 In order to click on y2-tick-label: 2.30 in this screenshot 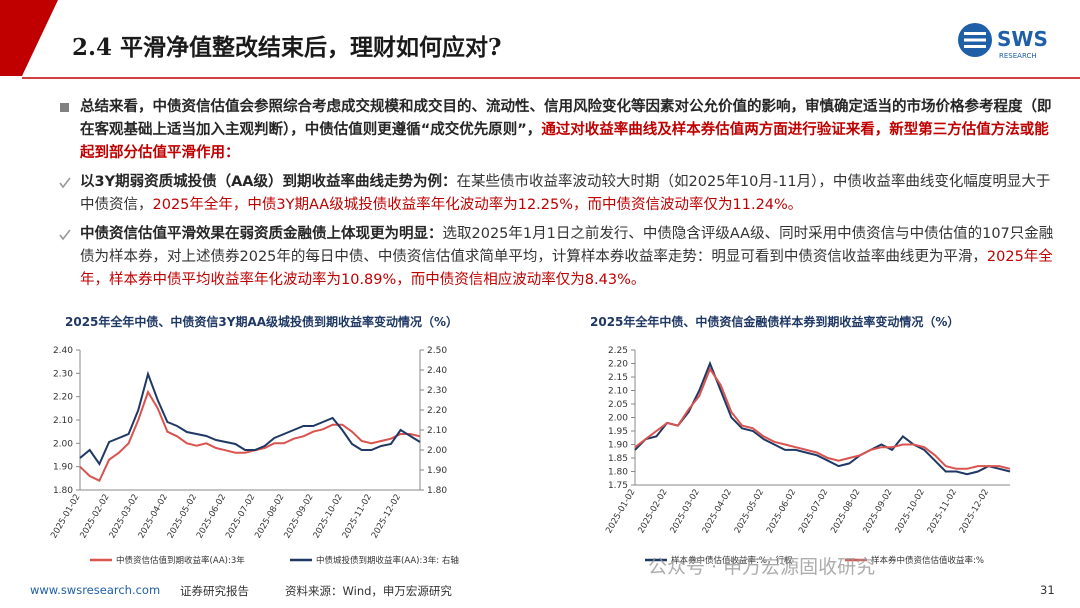, I will do `click(437, 391)`.